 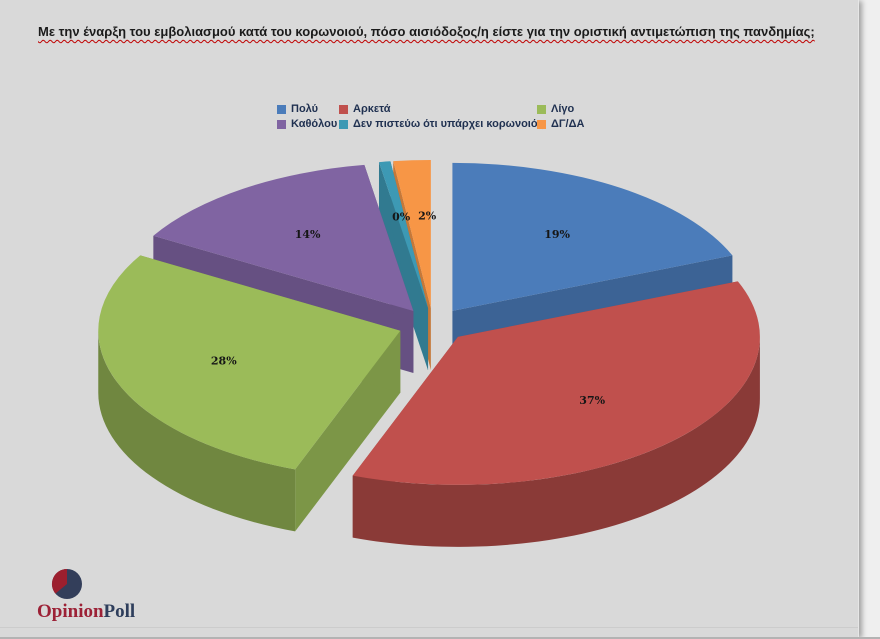 What do you see at coordinates (556, 383) in the screenshot?
I see `pie-slice-1-top` at bounding box center [556, 383].